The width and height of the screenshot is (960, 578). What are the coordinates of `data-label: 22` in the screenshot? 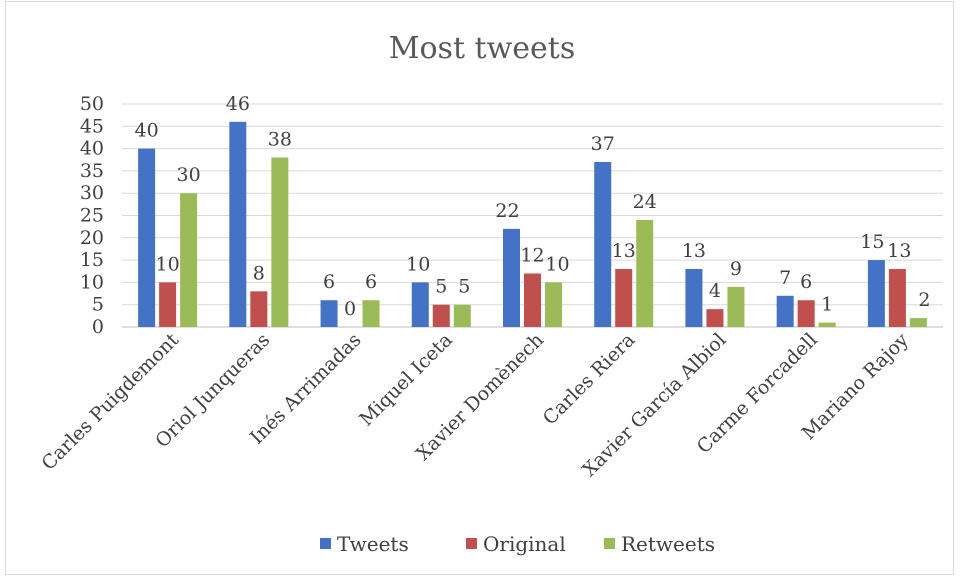 It's located at (507, 211).